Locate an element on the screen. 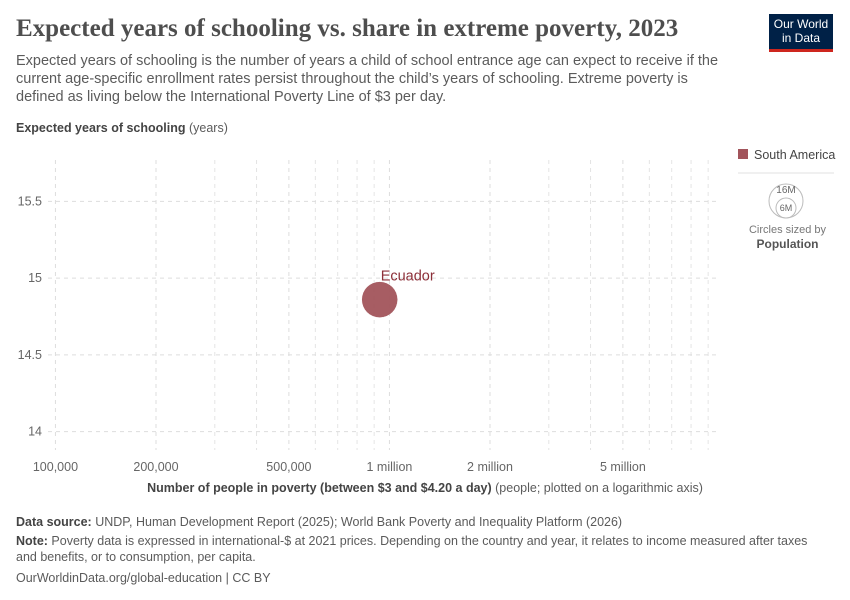 This screenshot has width=850, height=600. size-legend-label-small: 6M is located at coordinates (786, 208).